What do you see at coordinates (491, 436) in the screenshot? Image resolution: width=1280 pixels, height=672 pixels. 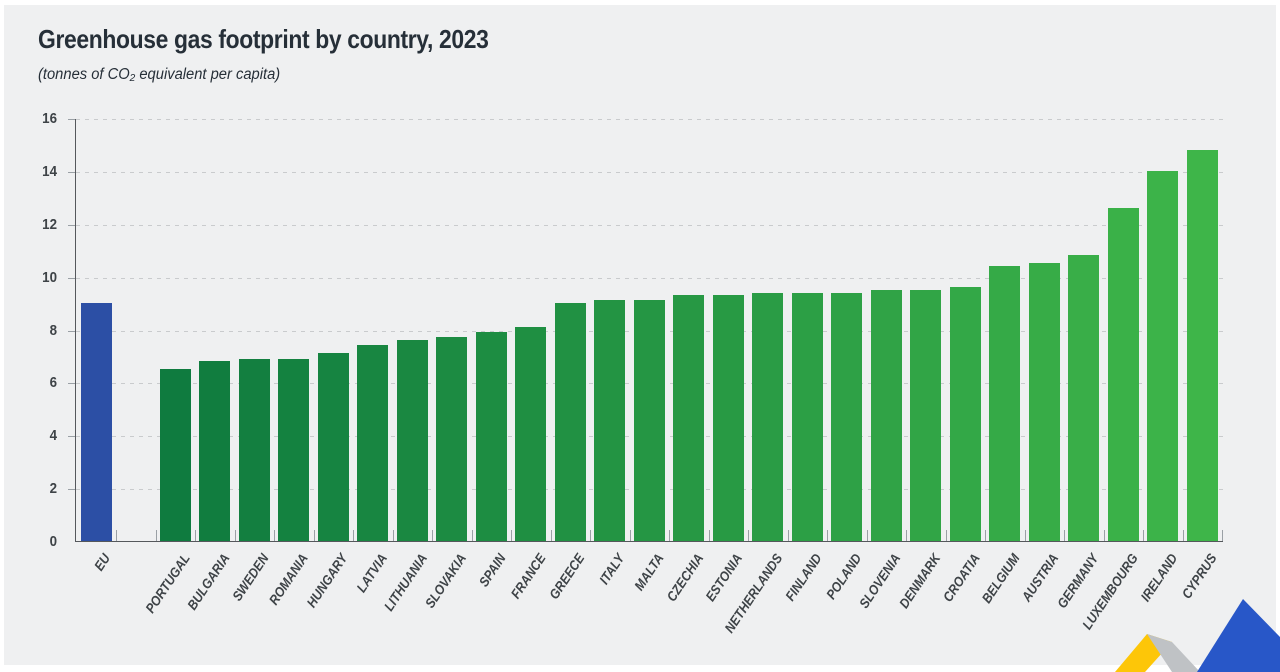 I see `bar-spain` at bounding box center [491, 436].